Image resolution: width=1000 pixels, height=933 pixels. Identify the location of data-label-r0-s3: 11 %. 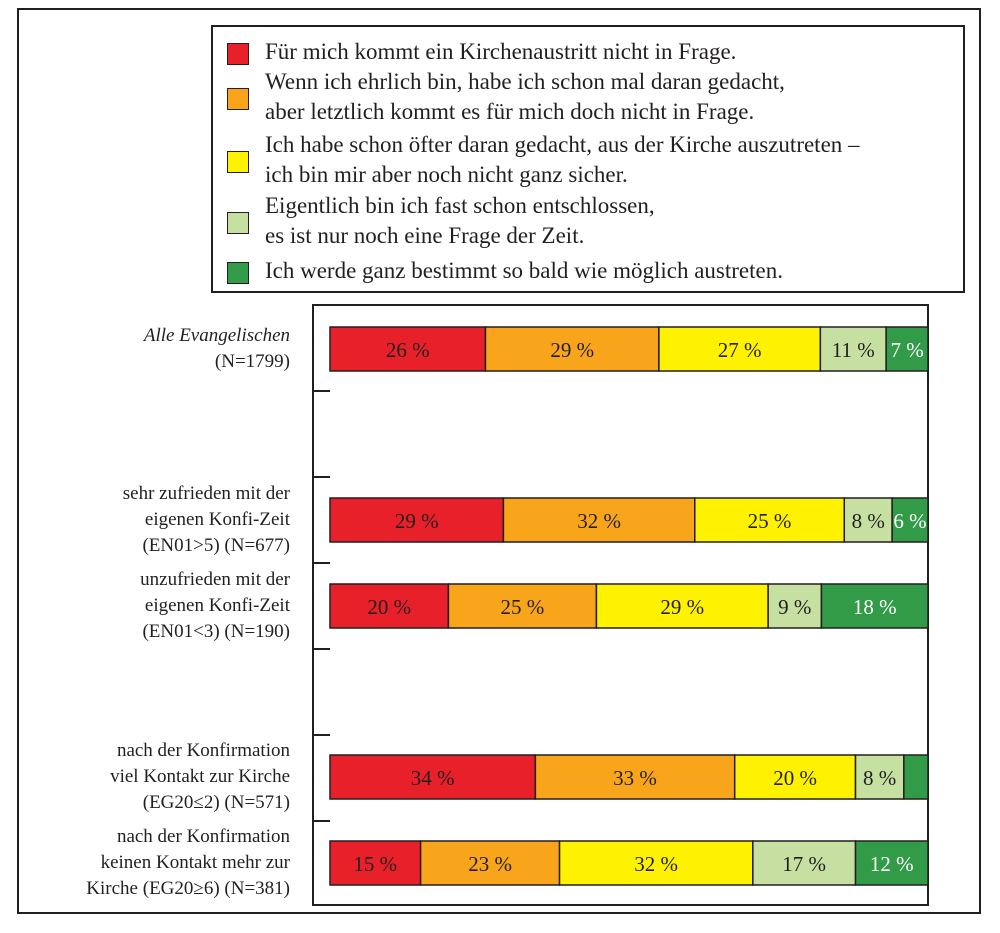
(853, 350).